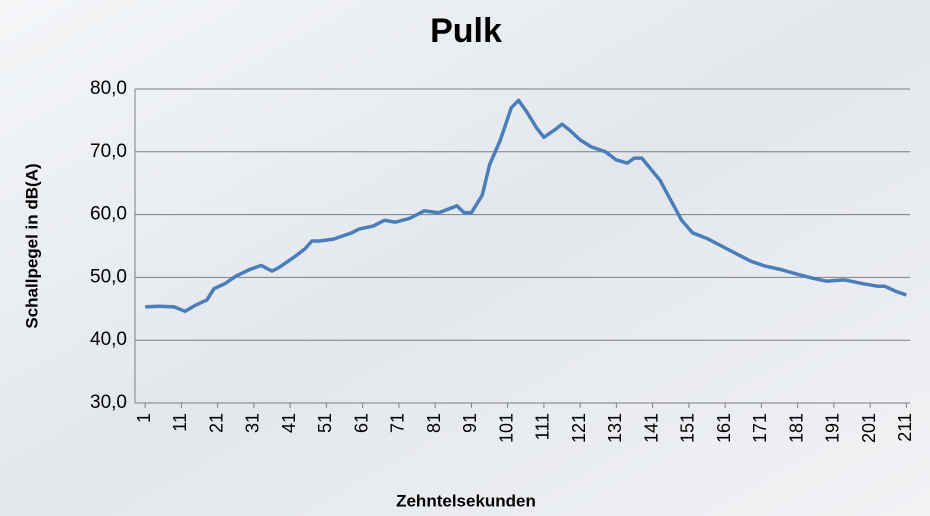  Describe the element at coordinates (796, 428) in the screenshot. I see `x-tick-label: 181` at that location.